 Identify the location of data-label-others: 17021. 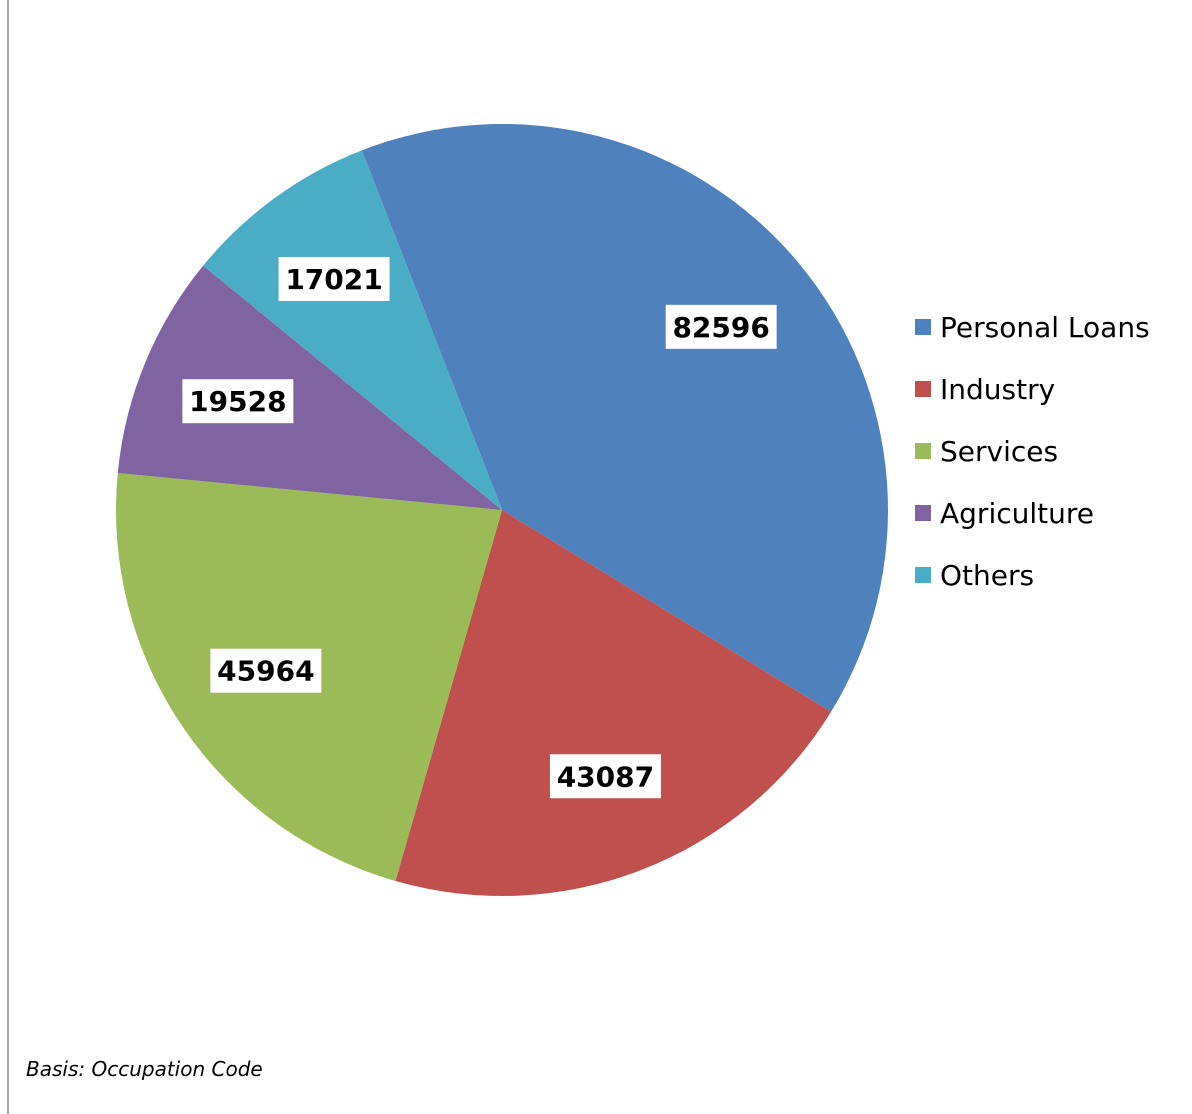
(334, 278).